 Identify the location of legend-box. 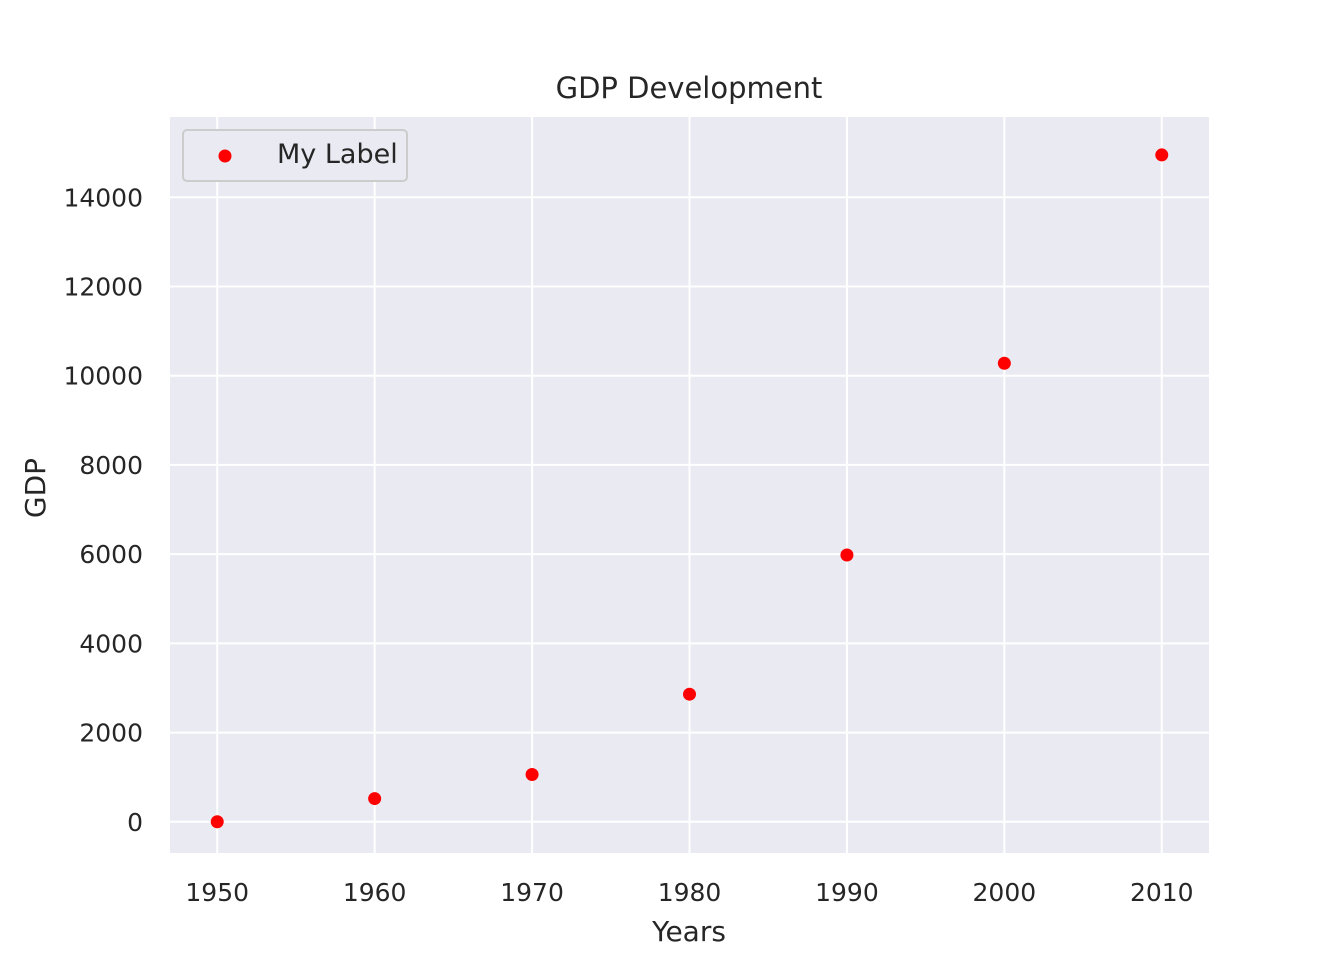
(295, 155).